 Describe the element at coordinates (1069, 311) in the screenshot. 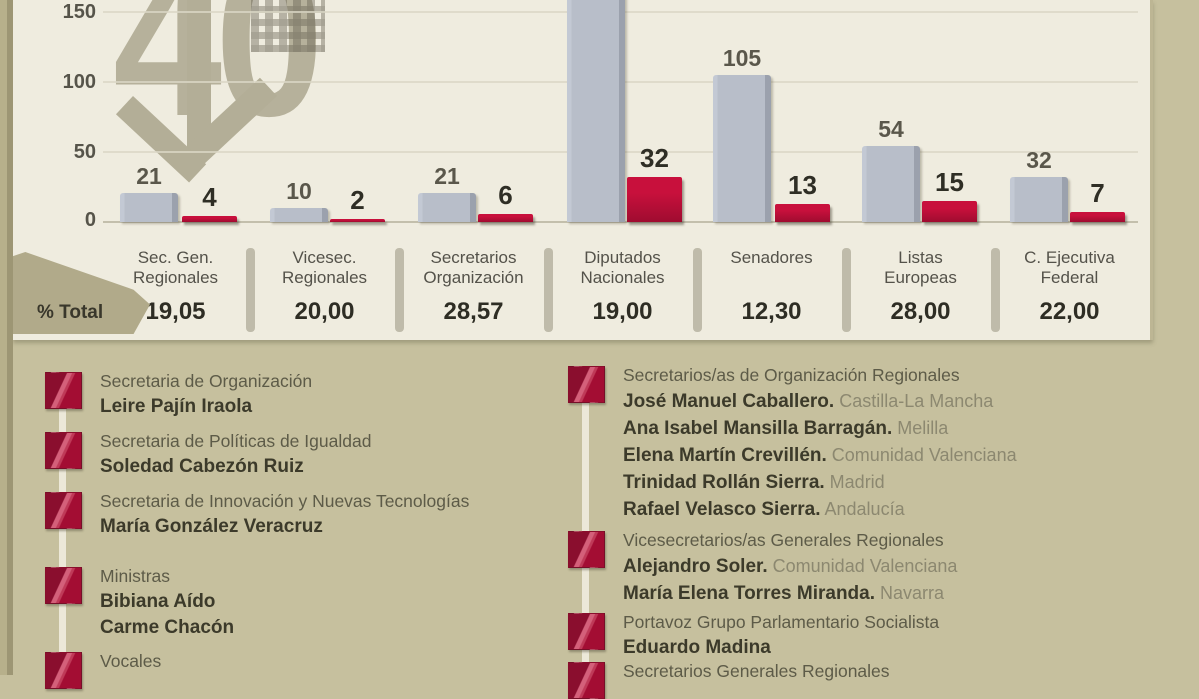

I see `pct-total-value: 22,00` at that location.